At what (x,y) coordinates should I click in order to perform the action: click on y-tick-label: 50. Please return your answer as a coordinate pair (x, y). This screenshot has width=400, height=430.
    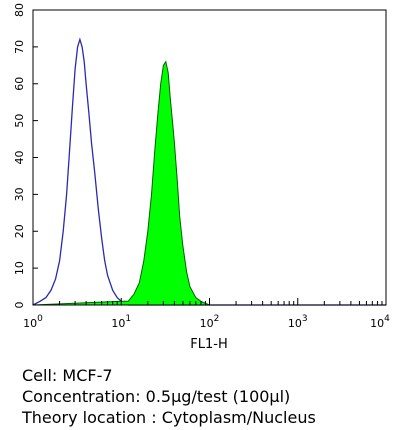
    Looking at the image, I should click on (19, 121).